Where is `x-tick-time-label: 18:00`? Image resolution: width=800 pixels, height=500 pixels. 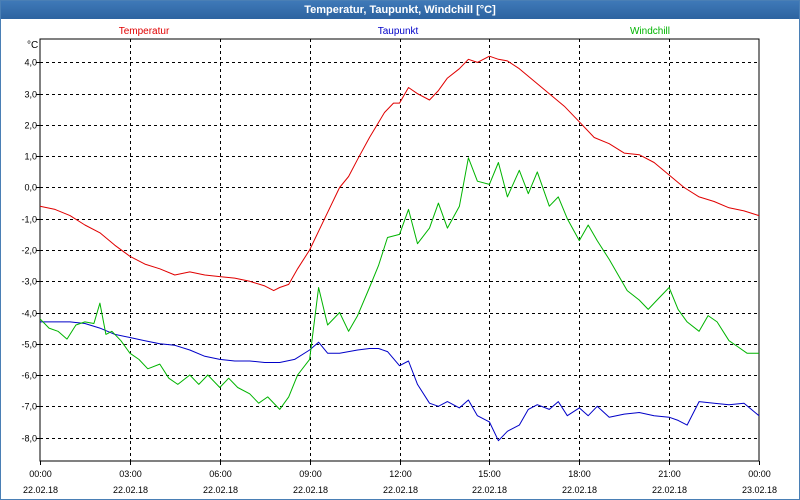
x-tick-time-label: 18:00 is located at coordinates (579, 474).